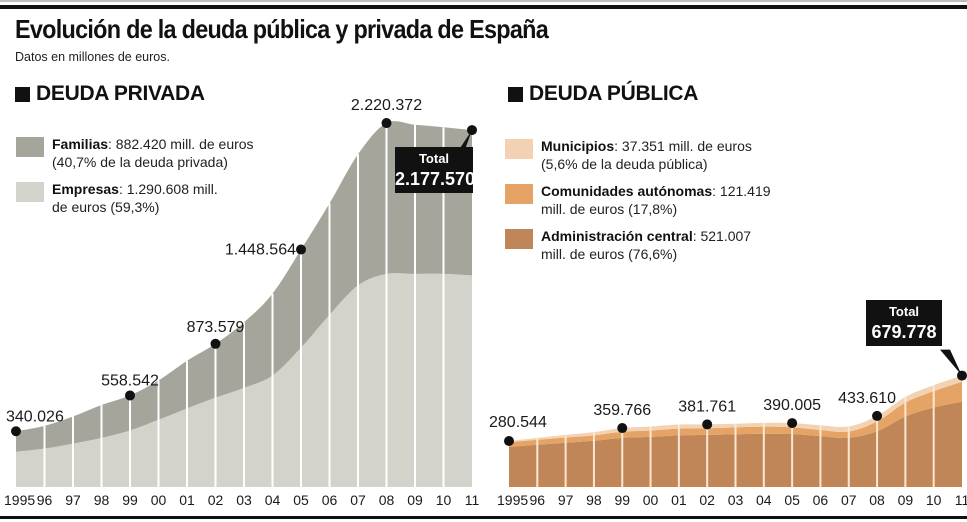 The height and width of the screenshot is (522, 967). Describe the element at coordinates (80, 144) in the screenshot. I see `legend-name: Familias` at that location.